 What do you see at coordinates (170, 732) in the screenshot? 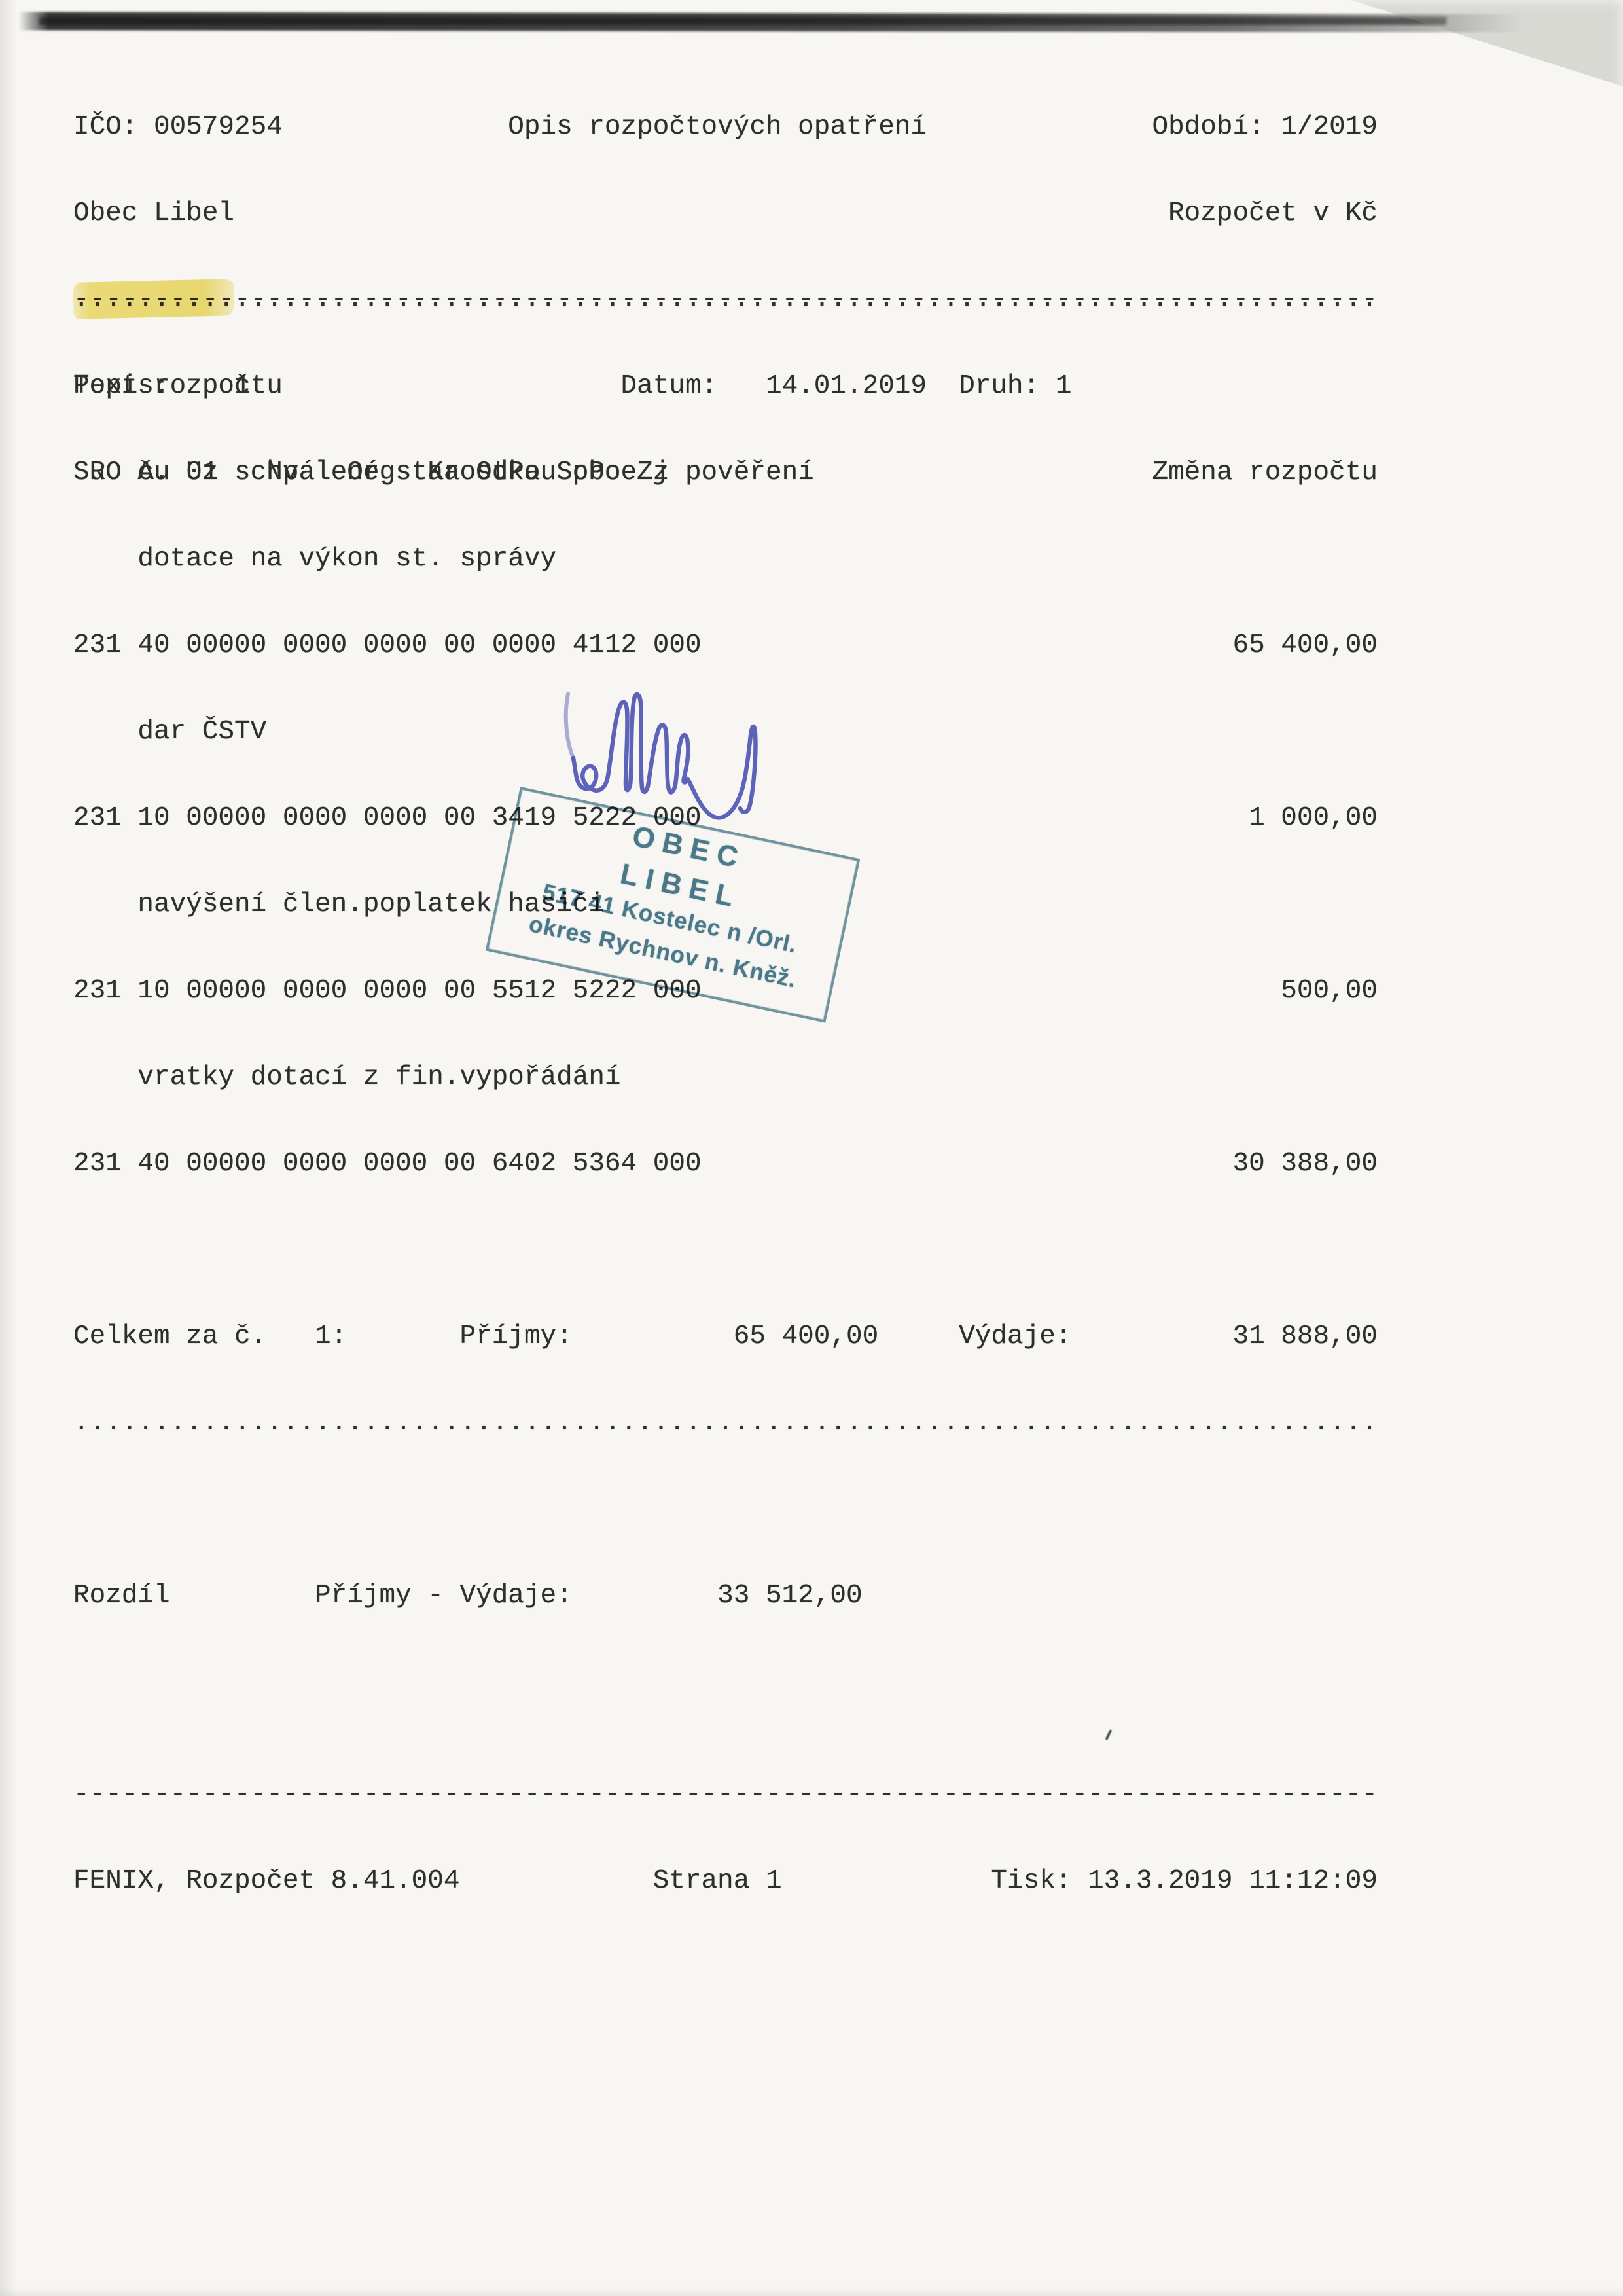
I see `budget-row-note: dar ČSTV` at bounding box center [170, 732].